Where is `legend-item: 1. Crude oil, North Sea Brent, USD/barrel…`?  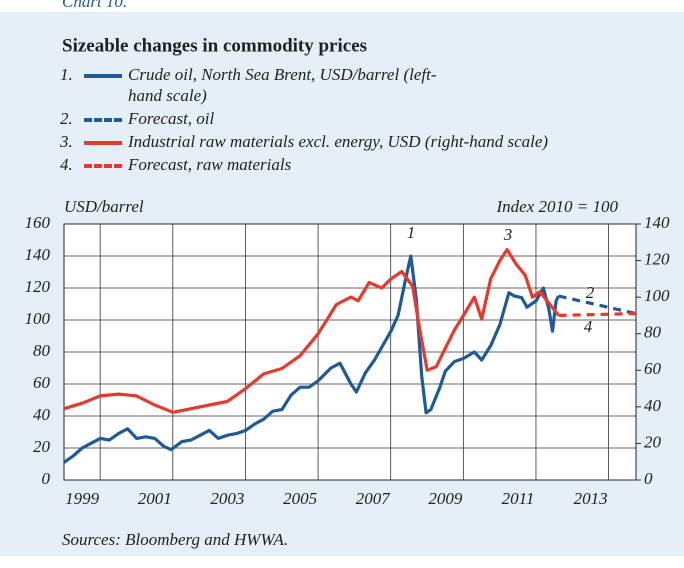 legend-item: 1. Crude oil, North Sea Brent, USD/barrel… is located at coordinates (304, 85).